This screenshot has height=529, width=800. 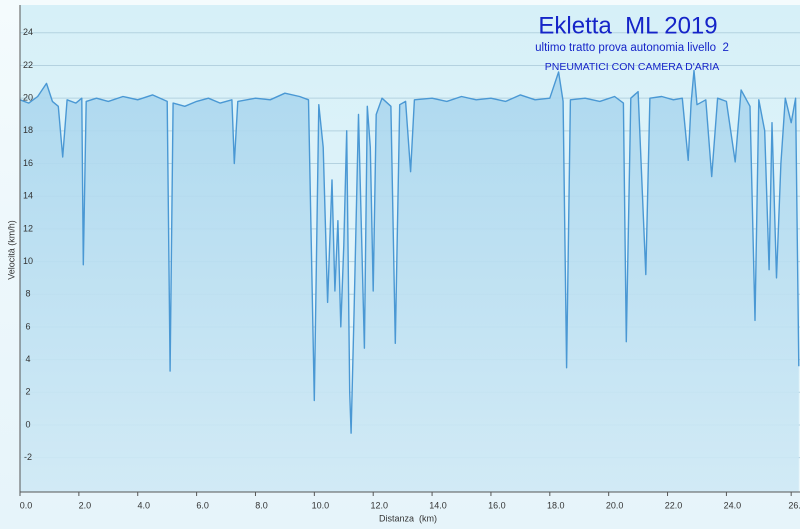 I want to click on x-tick-label: 20.0, so click(x=615, y=505).